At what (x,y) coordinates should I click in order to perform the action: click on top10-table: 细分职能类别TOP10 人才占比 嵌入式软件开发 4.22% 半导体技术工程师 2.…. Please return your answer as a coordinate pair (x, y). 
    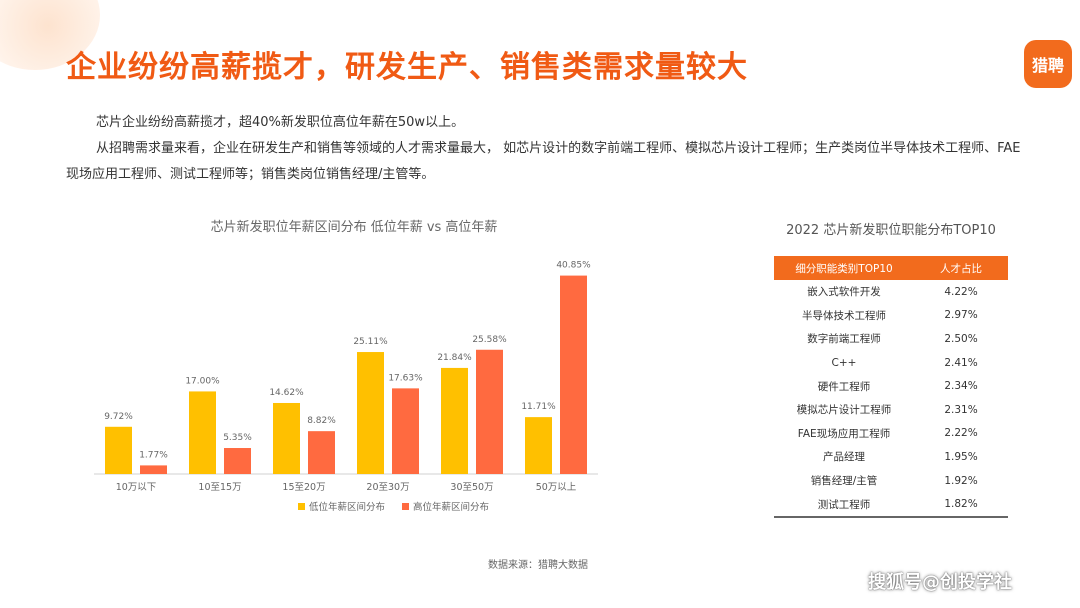
    Looking at the image, I should click on (891, 387).